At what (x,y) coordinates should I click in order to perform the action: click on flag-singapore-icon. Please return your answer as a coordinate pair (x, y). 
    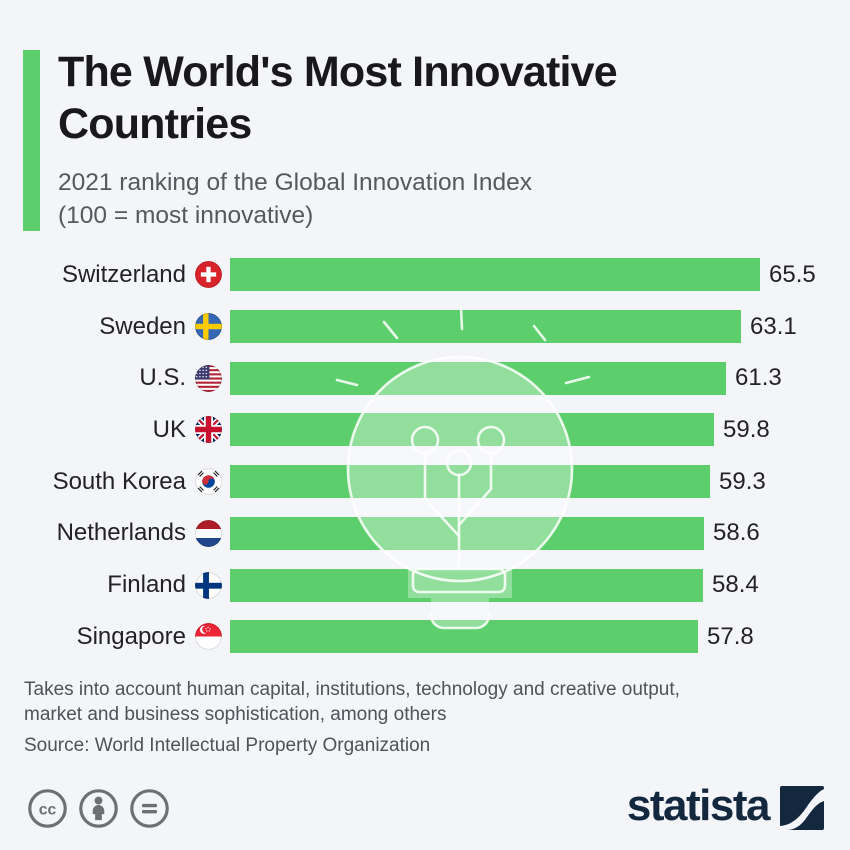
    Looking at the image, I should click on (208, 637).